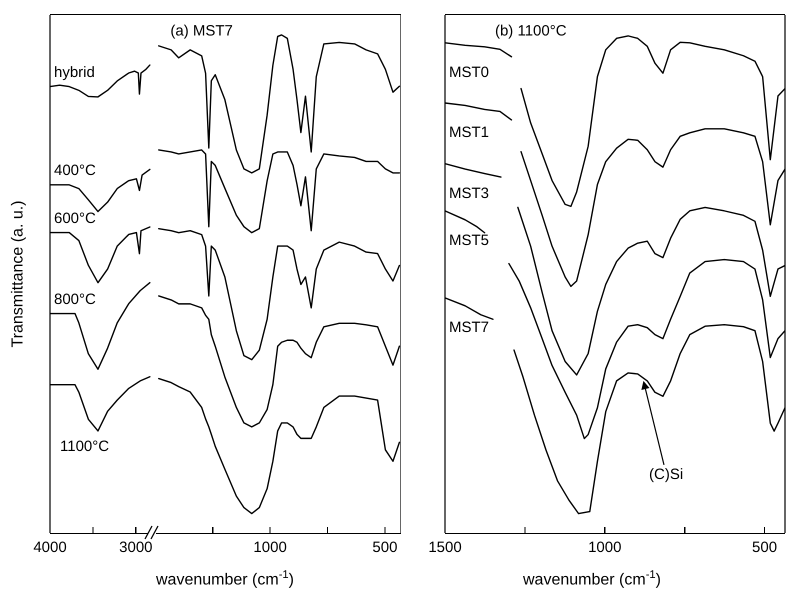 The height and width of the screenshot is (611, 788). I want to click on series-label: 400°C, so click(75, 170).